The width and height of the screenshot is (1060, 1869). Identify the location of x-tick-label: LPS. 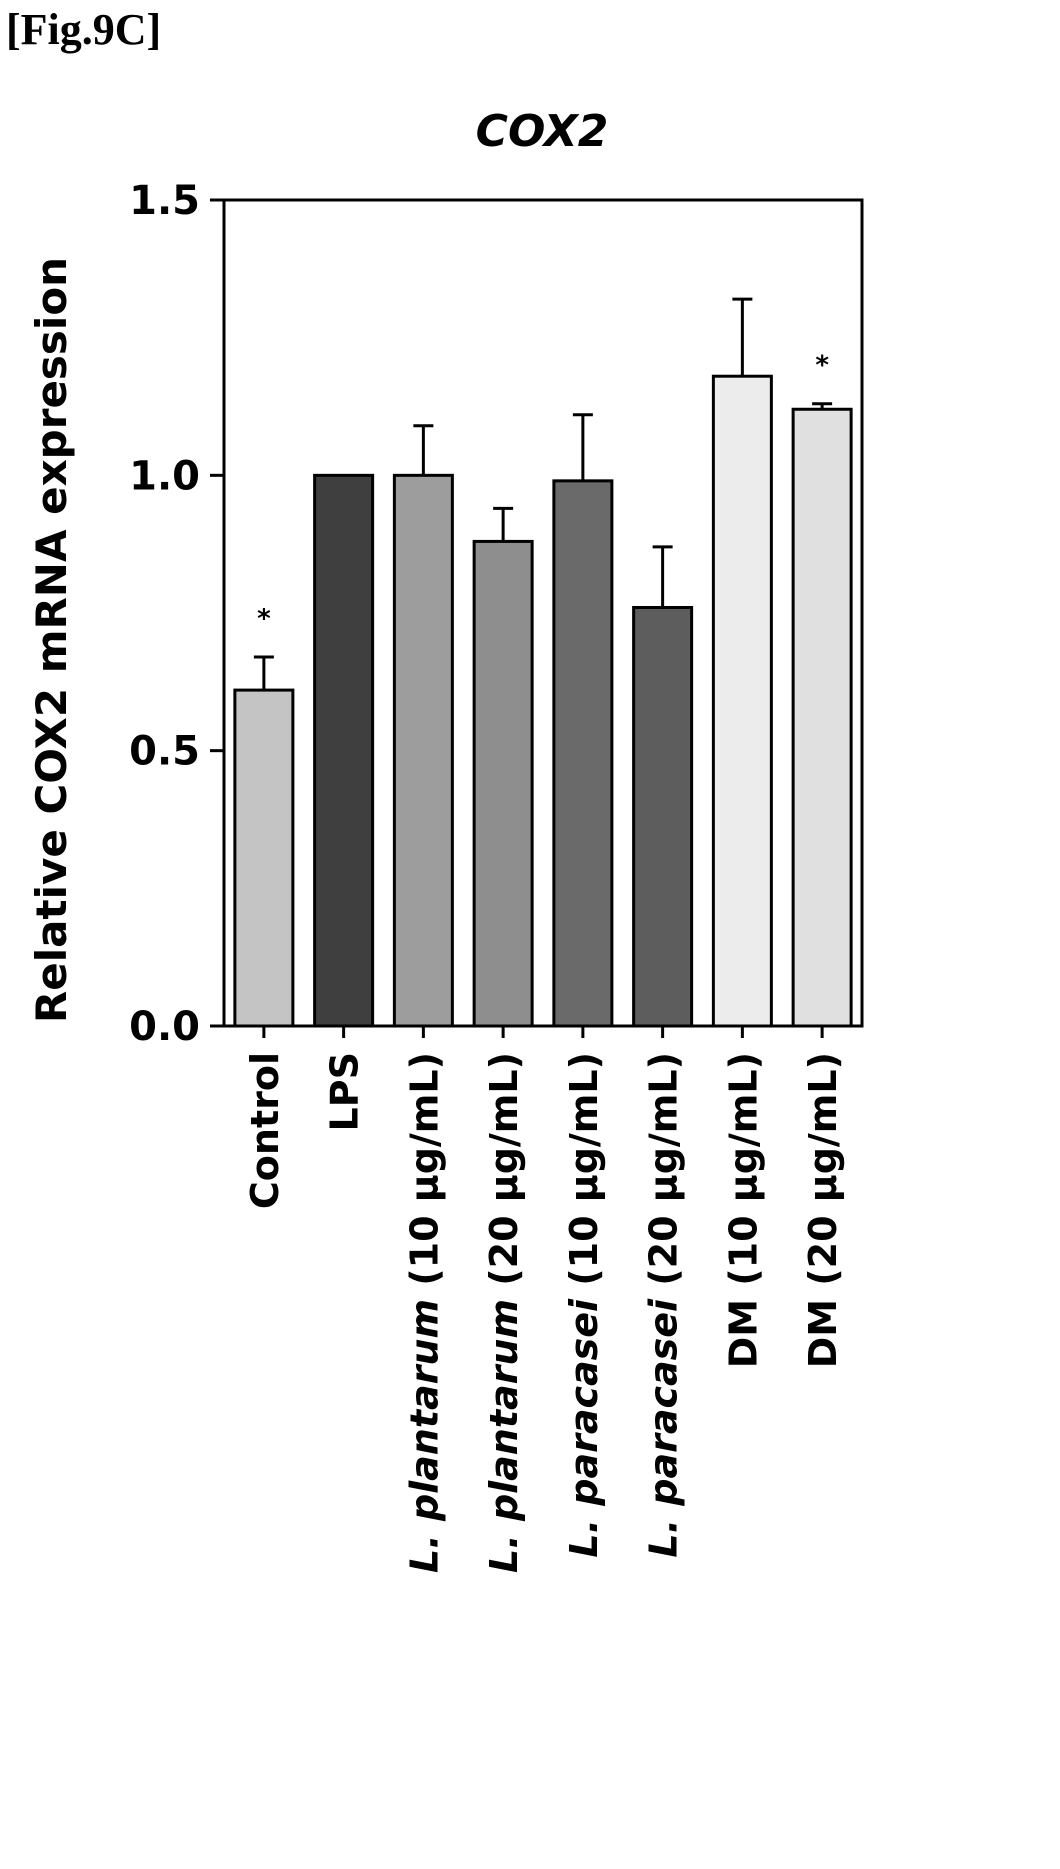
(345, 1091).